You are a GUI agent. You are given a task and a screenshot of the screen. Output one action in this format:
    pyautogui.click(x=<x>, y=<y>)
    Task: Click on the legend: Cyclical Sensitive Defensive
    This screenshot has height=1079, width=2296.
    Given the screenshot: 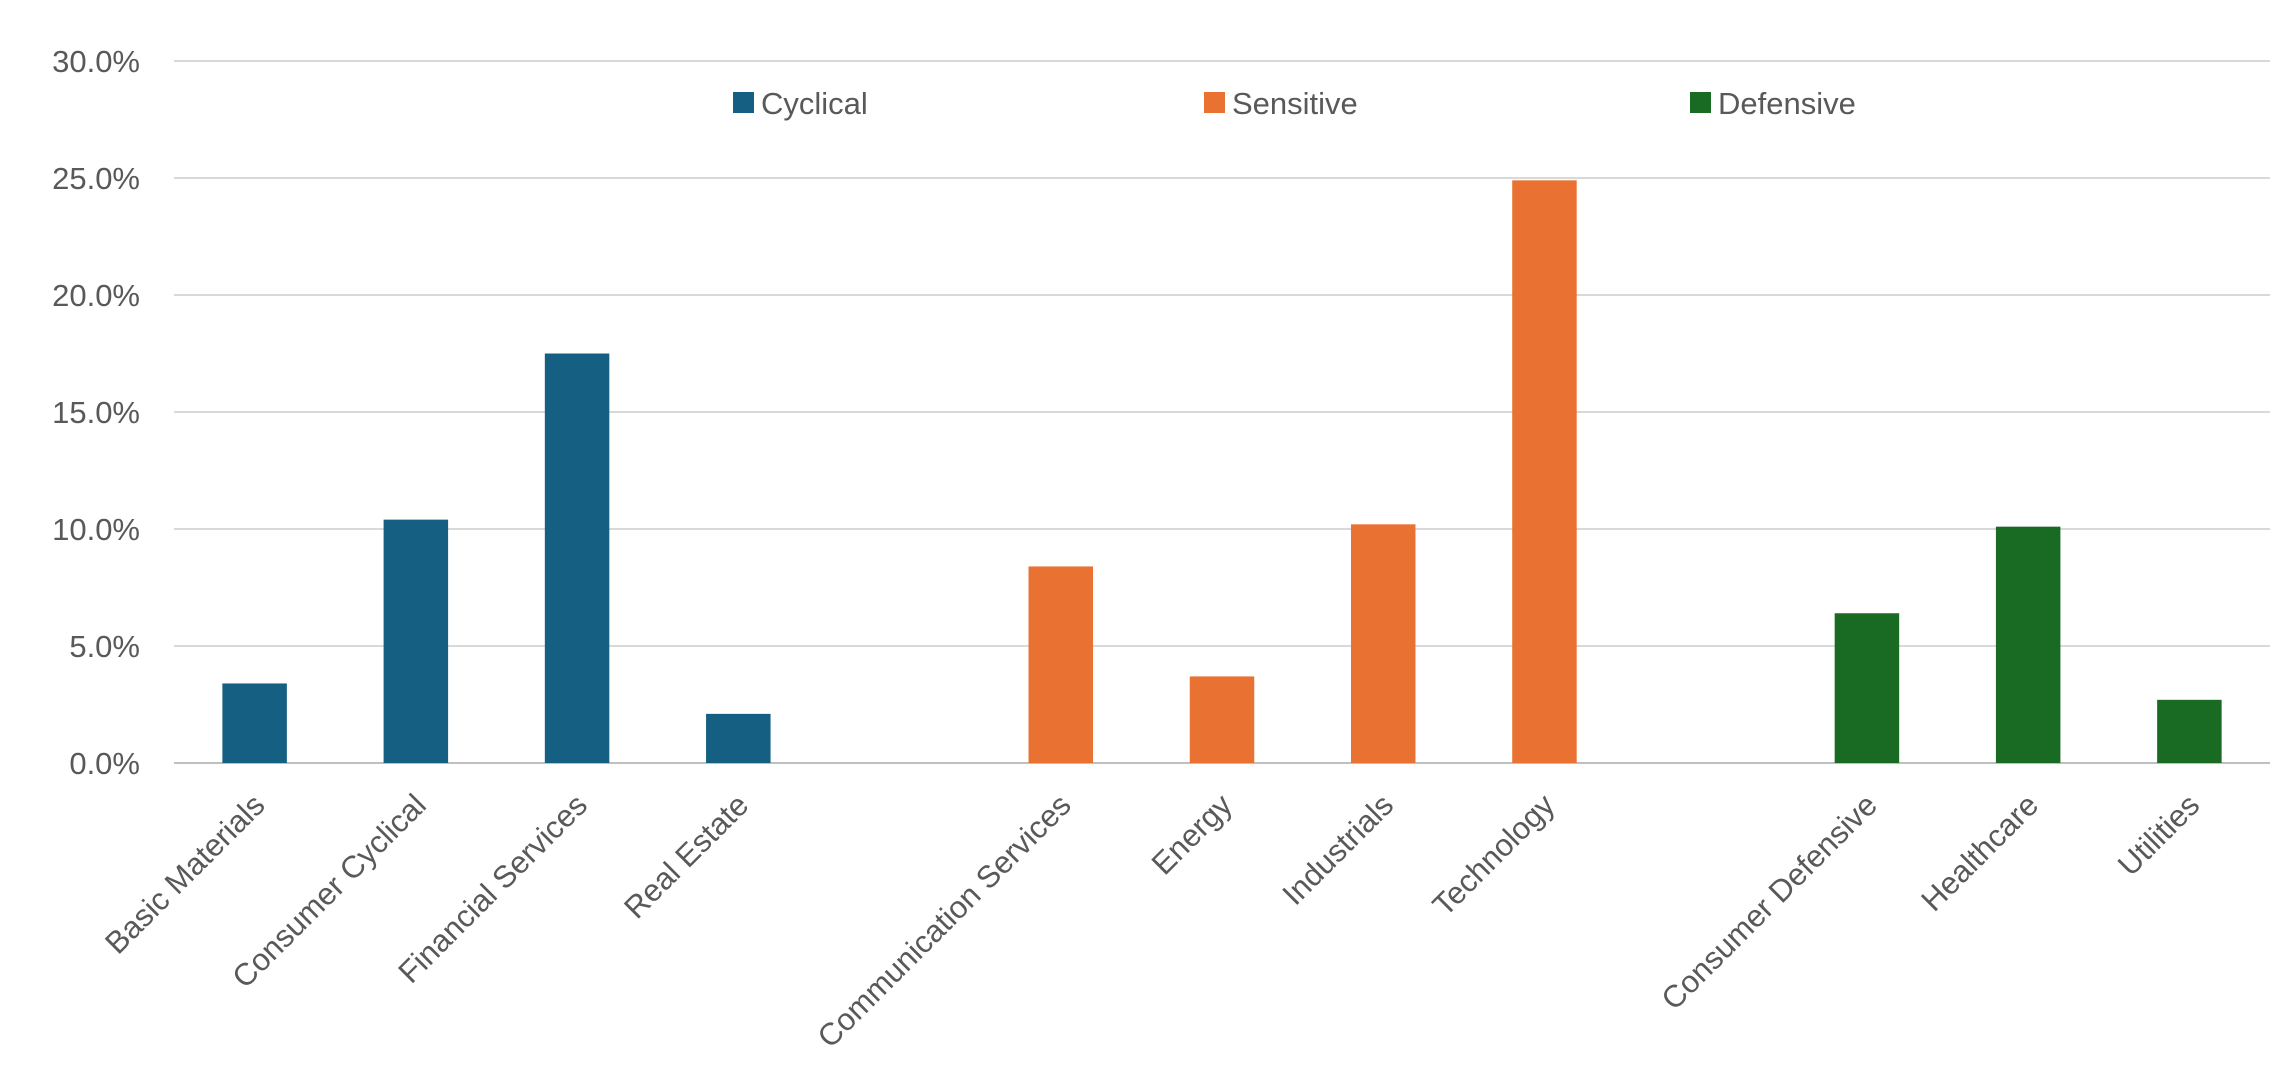 What is the action you would take?
    pyautogui.click(x=1294, y=103)
    